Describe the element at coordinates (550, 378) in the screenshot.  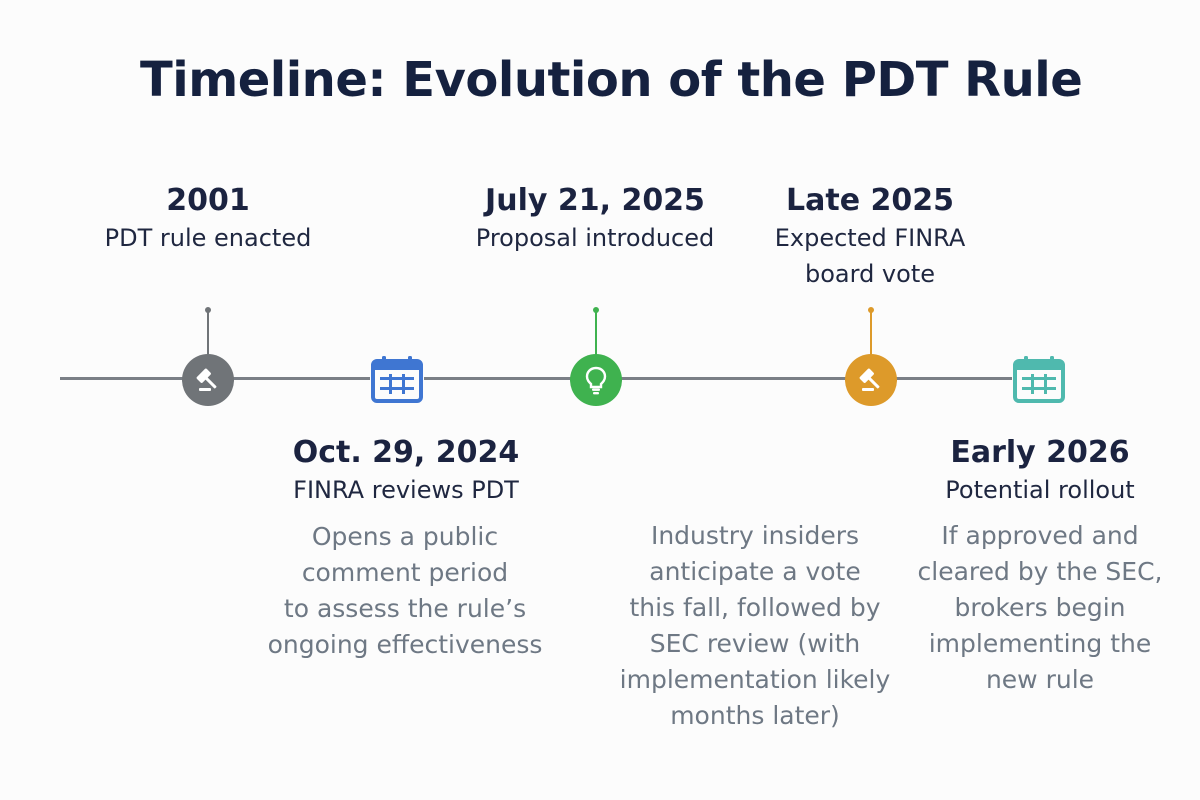
I see `timeline-line` at that location.